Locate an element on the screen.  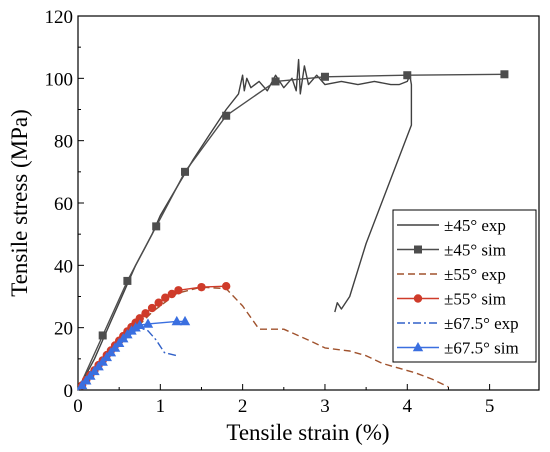
y-tick-label: 100 is located at coordinates (59, 79).